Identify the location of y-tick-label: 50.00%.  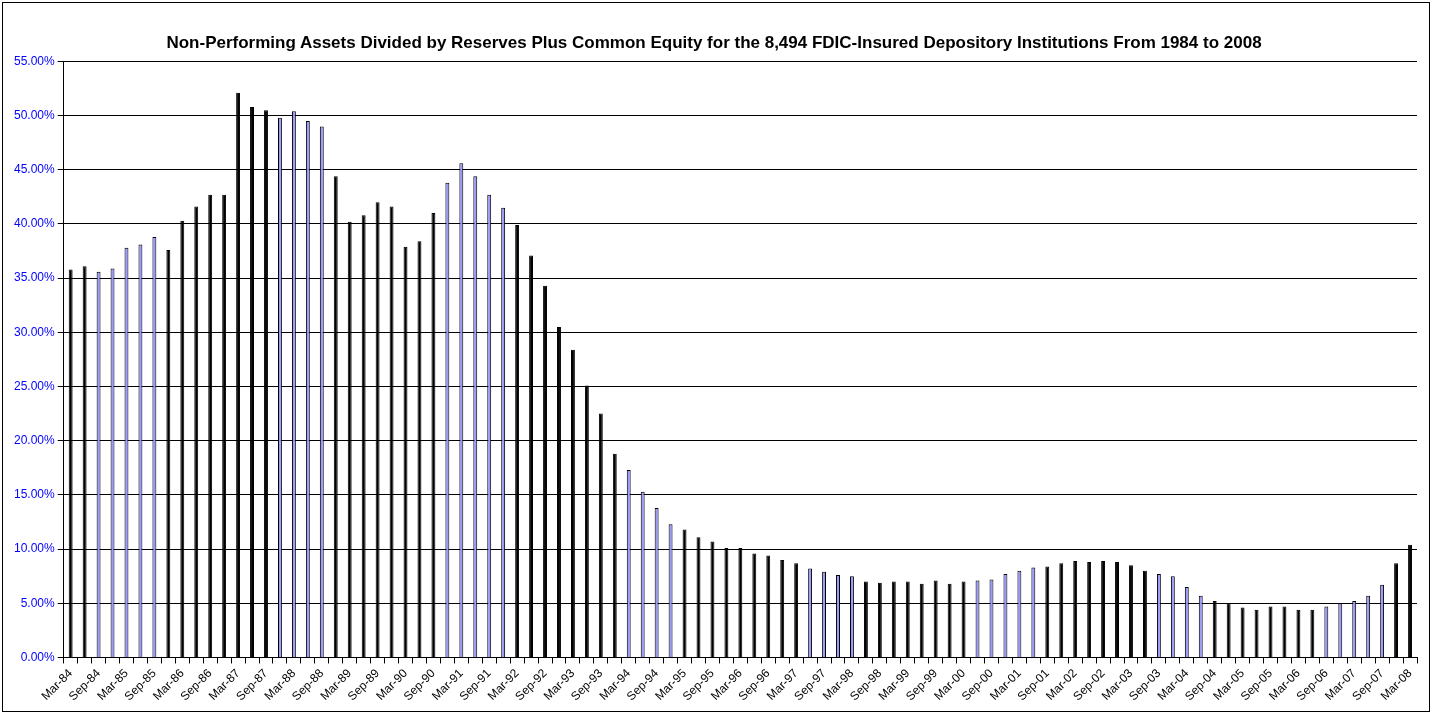
(35, 114).